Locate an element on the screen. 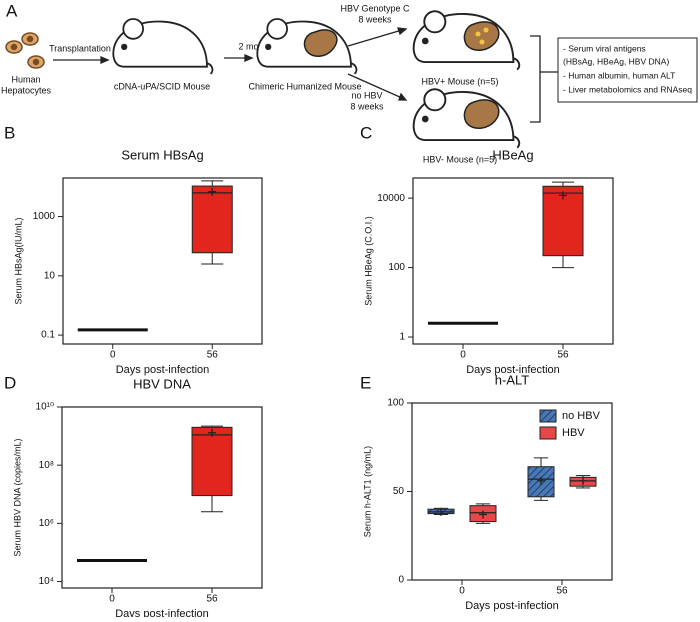  mouse-icon is located at coordinates (163, 46).